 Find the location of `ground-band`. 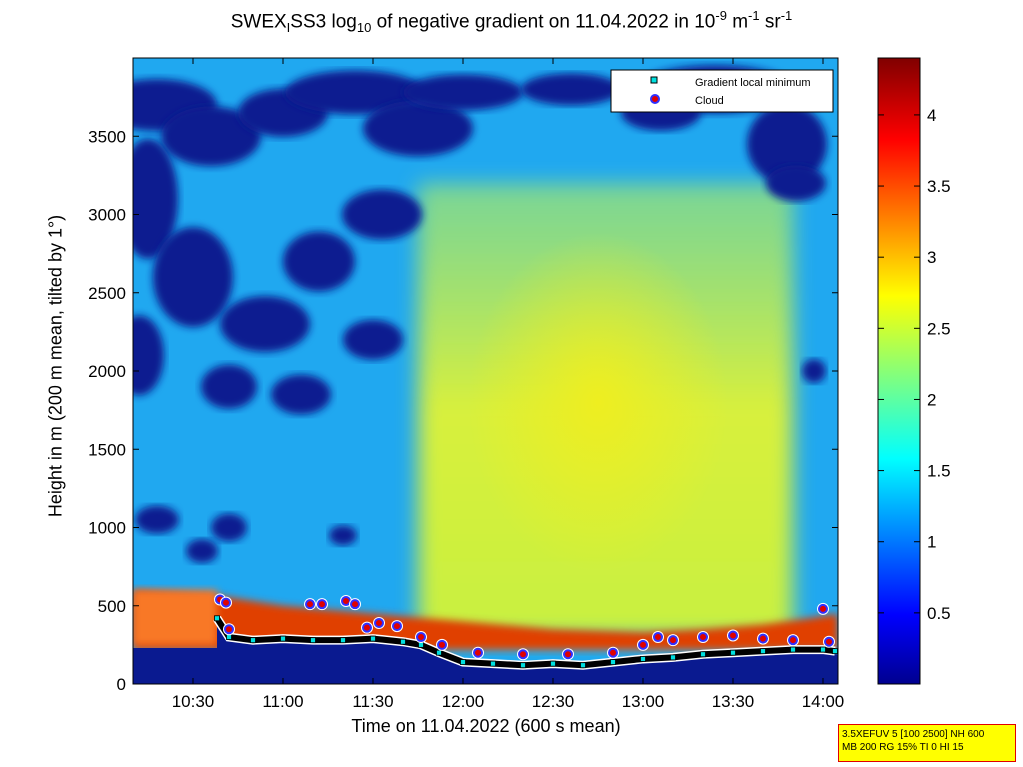

ground-band is located at coordinates (485, 652).